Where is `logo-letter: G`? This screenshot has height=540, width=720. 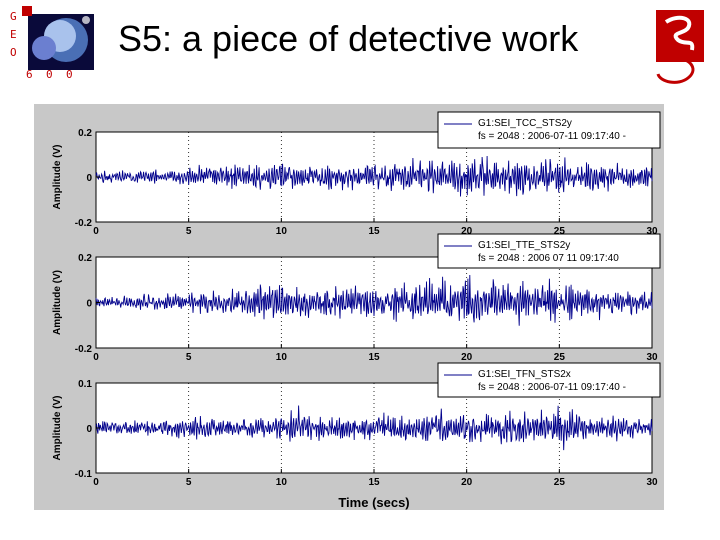
logo-letter: G is located at coordinates (13, 16).